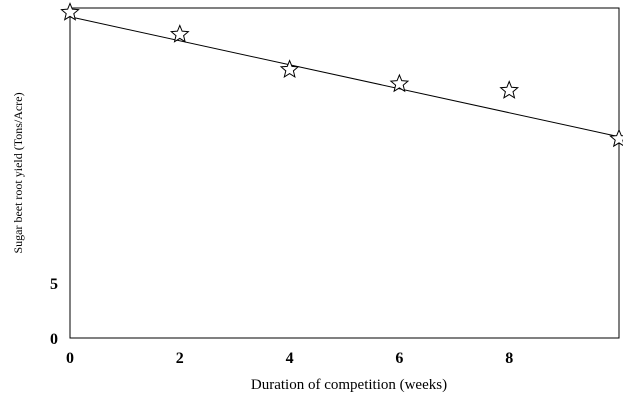 This screenshot has width=623, height=401. Describe the element at coordinates (54, 339) in the screenshot. I see `y-tick-label: 0` at that location.